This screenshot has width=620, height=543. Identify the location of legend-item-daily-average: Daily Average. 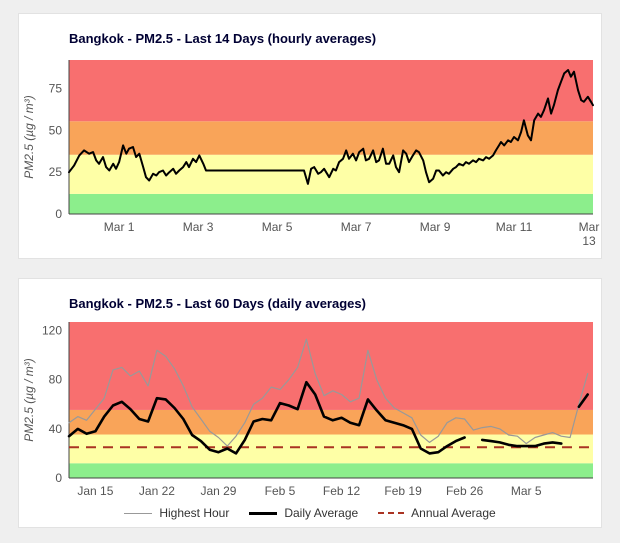
(303, 513).